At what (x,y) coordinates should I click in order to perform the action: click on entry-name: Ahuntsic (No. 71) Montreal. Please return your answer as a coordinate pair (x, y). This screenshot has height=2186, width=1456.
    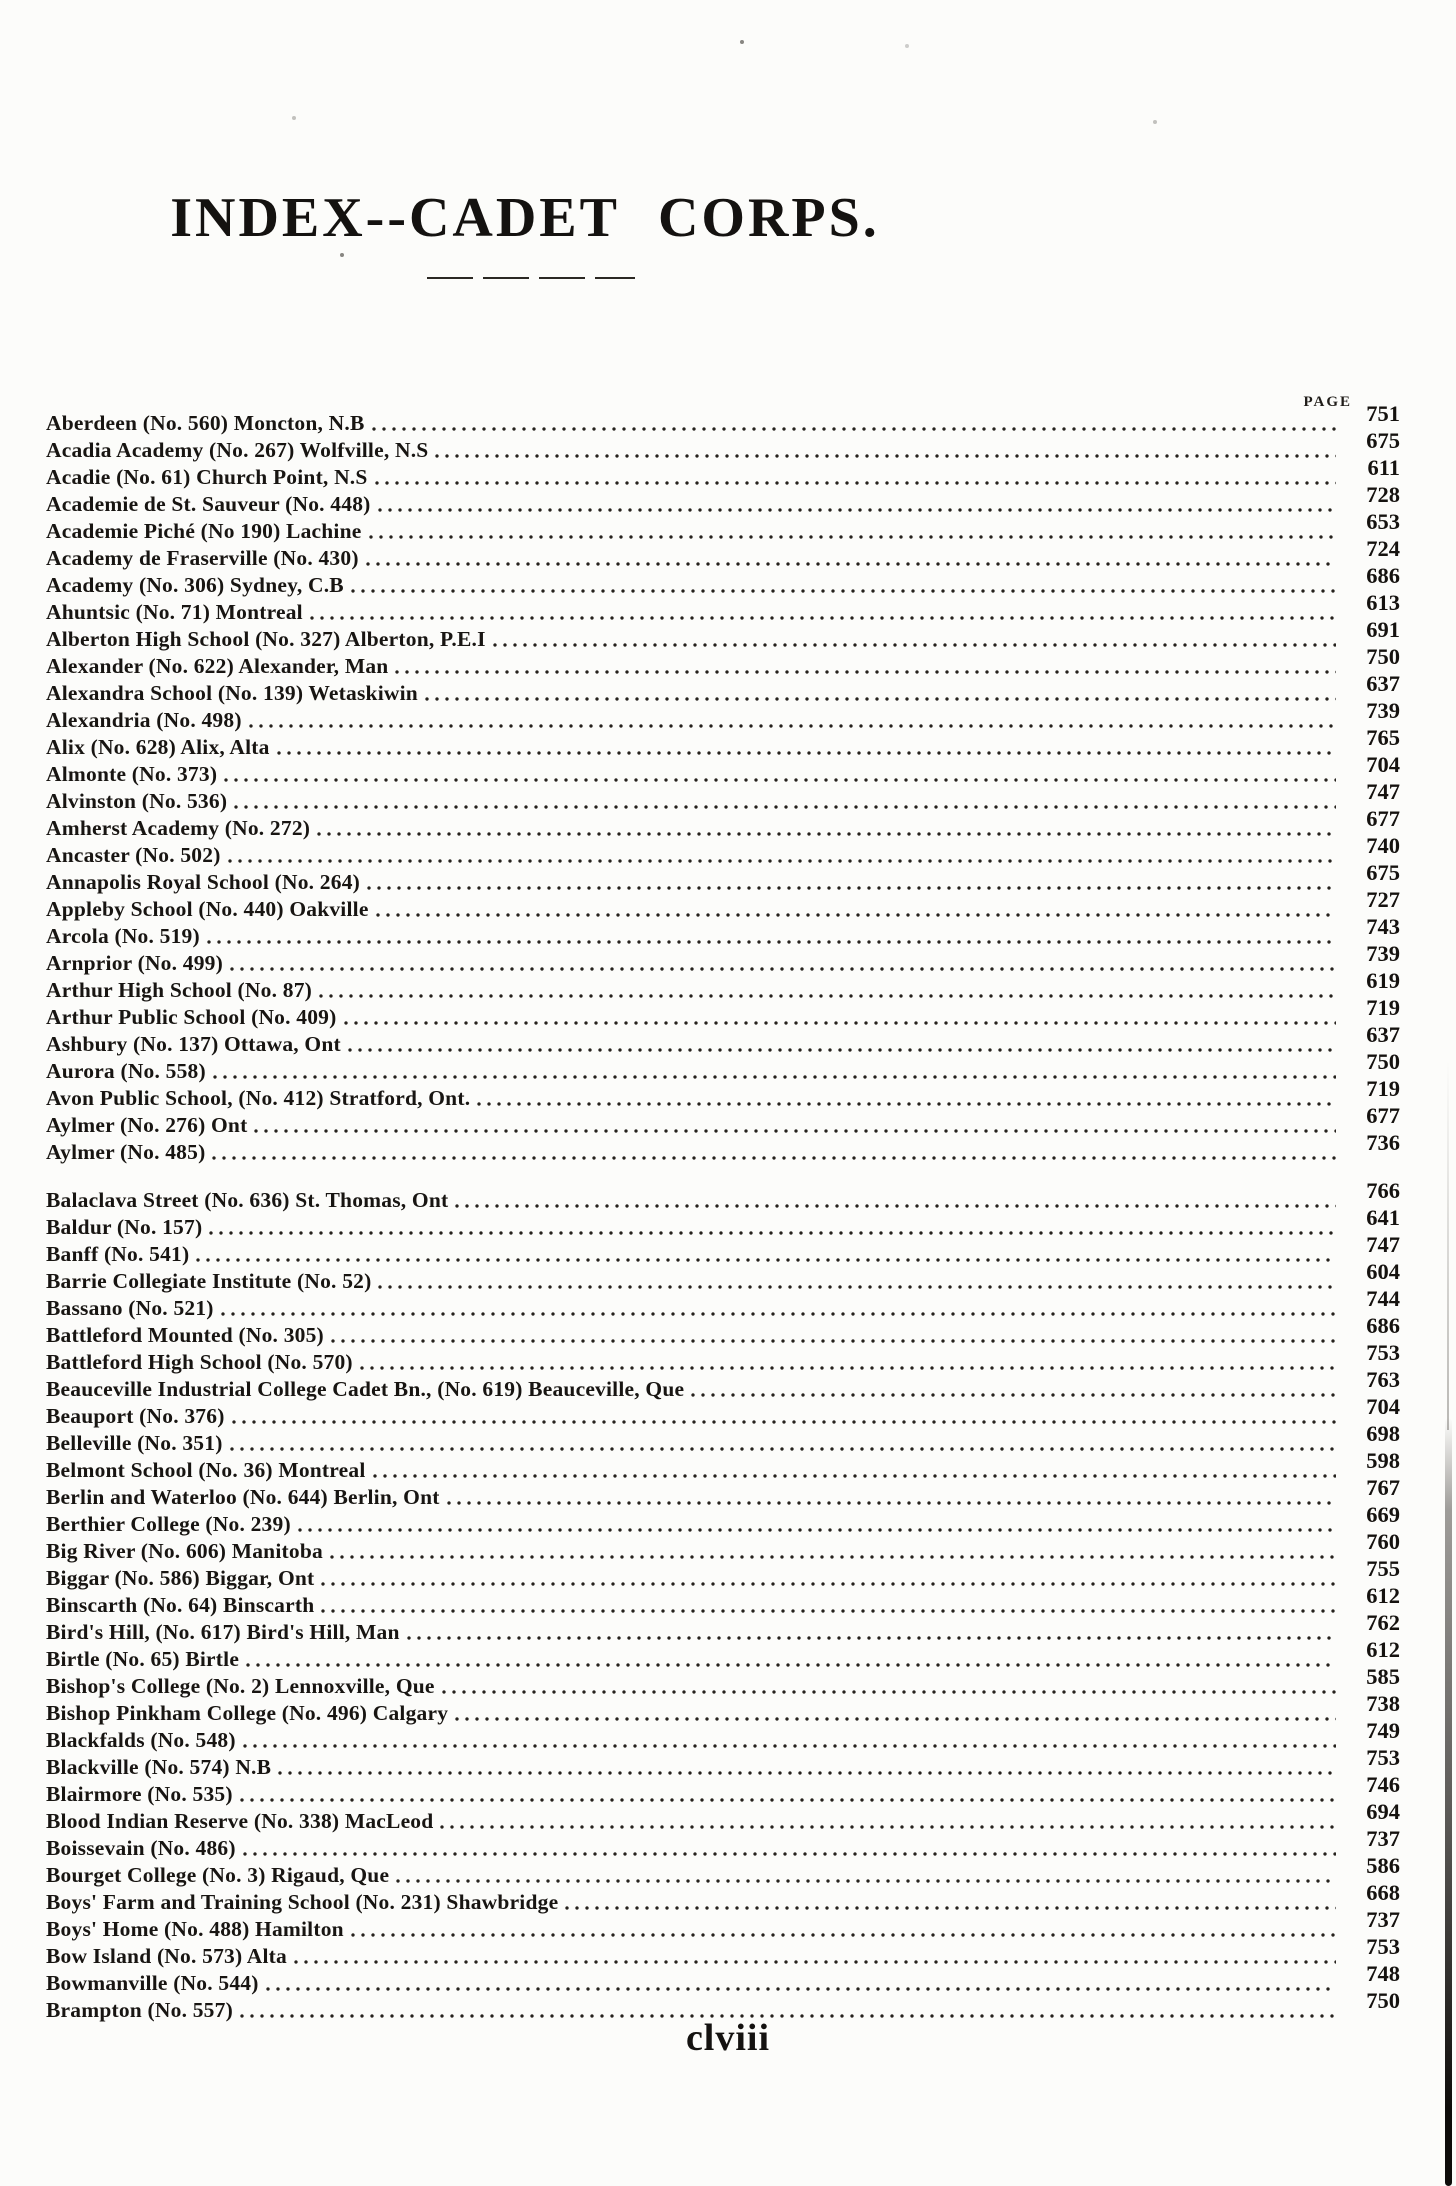
    Looking at the image, I should click on (174, 612).